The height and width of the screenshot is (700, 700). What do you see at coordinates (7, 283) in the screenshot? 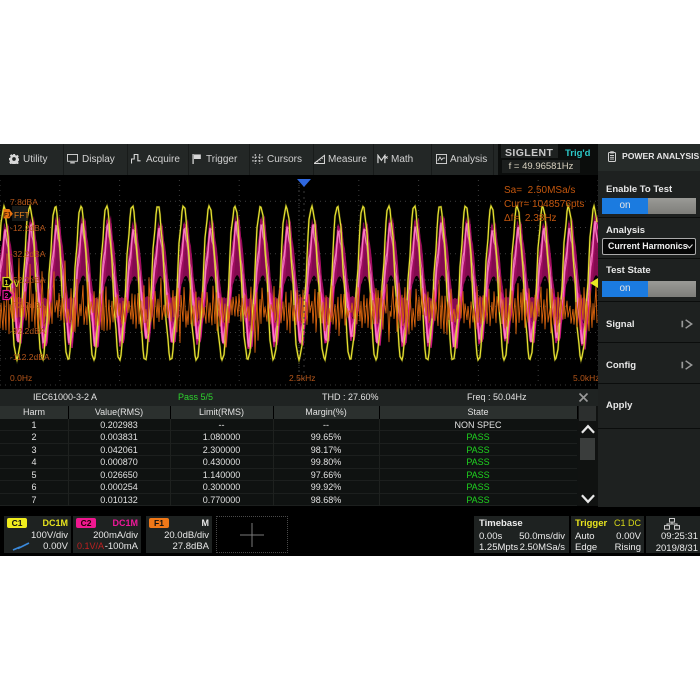
I see `svg-text: 1` at bounding box center [7, 283].